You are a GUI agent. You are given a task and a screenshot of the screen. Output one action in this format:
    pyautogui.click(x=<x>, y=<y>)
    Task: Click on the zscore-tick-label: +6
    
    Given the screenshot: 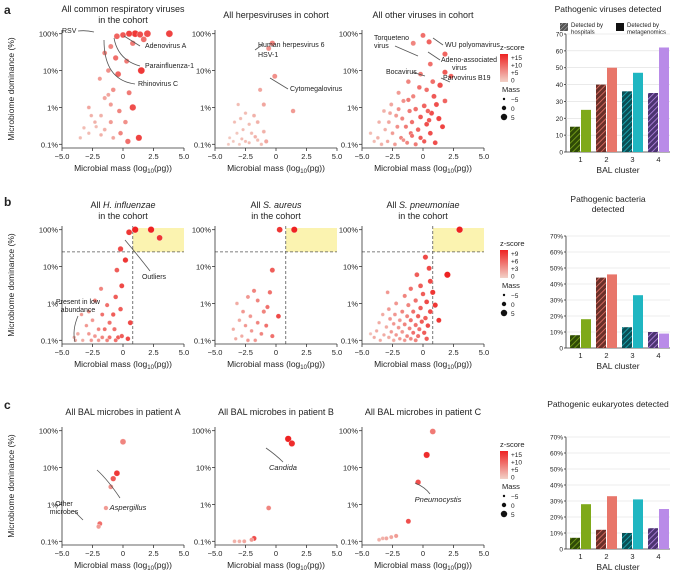 What is the action you would take?
    pyautogui.click(x=515, y=262)
    